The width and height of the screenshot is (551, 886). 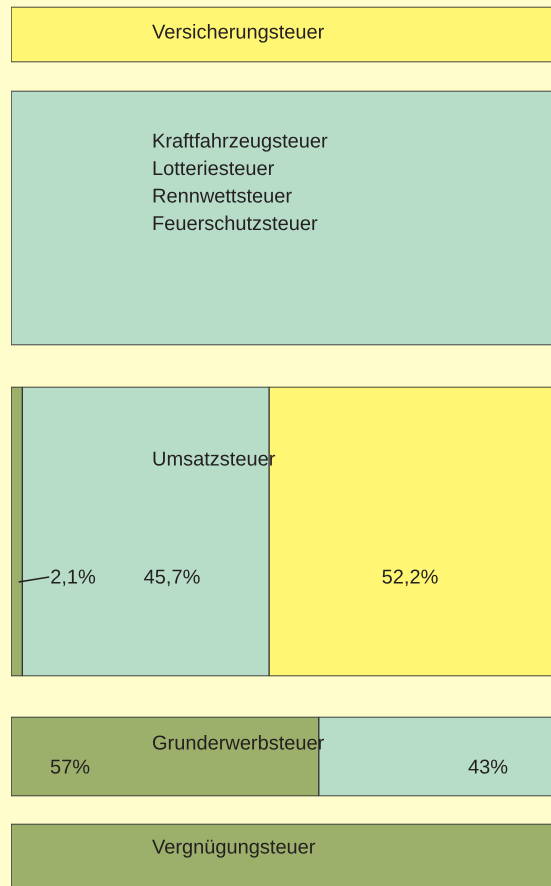 I want to click on data-label: 52,2%, so click(x=410, y=577).